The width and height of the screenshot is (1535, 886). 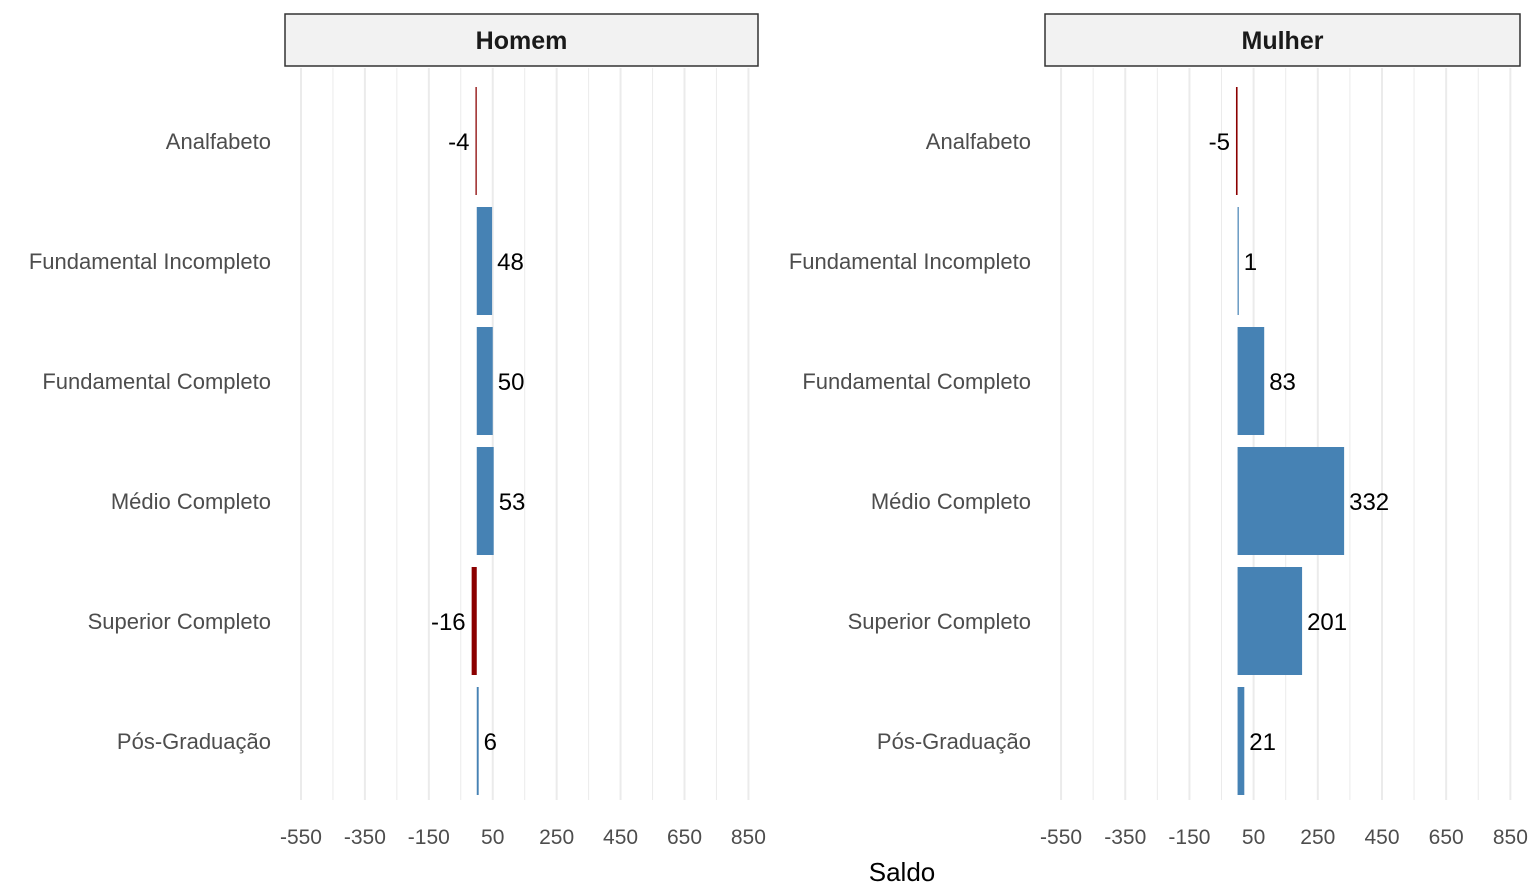 What do you see at coordinates (301, 837) in the screenshot?
I see `x-tick-label-0-0: -550` at bounding box center [301, 837].